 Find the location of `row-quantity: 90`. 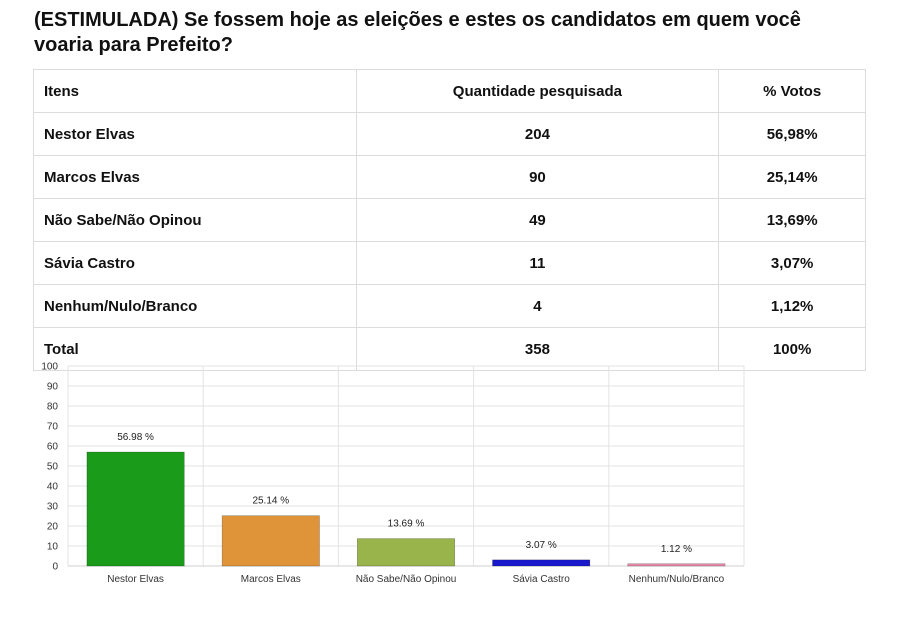

row-quantity: 90 is located at coordinates (537, 177).